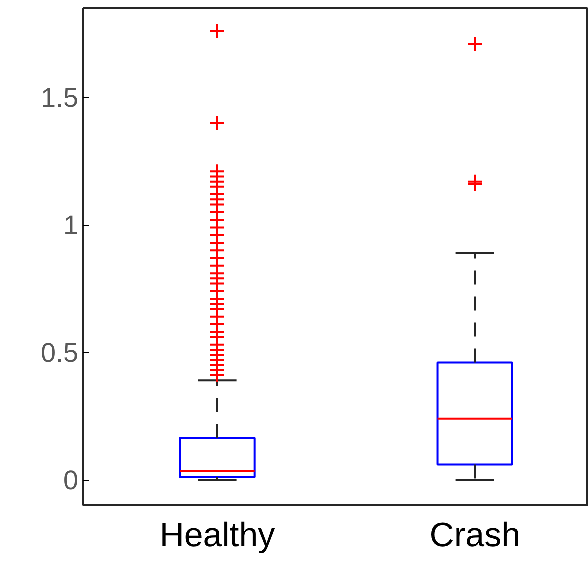  Describe the element at coordinates (71, 481) in the screenshot. I see `y-tick-label: 0` at that location.